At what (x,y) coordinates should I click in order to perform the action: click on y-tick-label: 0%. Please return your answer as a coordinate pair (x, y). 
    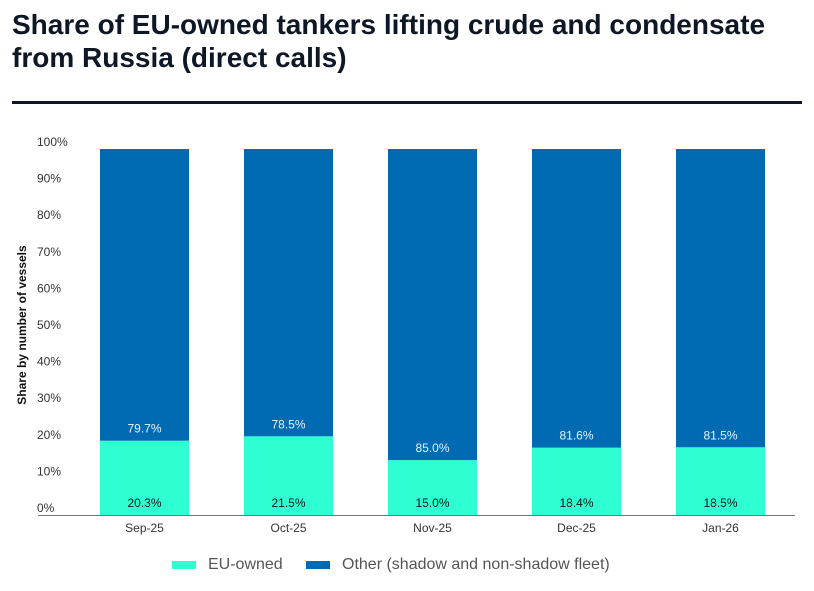
    Looking at the image, I should click on (46, 508).